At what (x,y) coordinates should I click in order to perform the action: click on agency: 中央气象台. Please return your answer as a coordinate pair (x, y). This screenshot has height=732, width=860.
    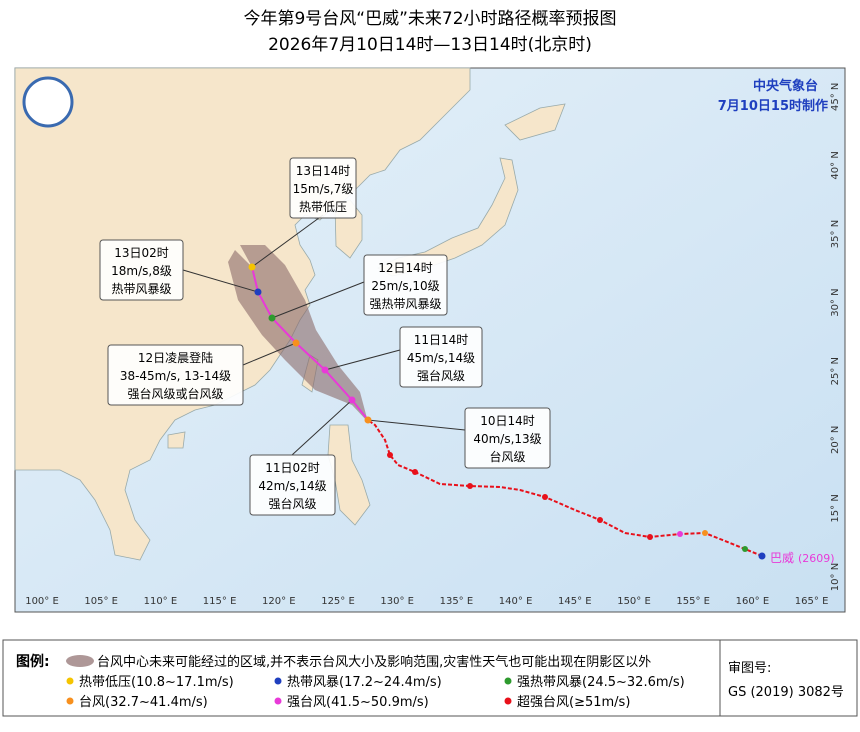
    Looking at the image, I should click on (785, 86).